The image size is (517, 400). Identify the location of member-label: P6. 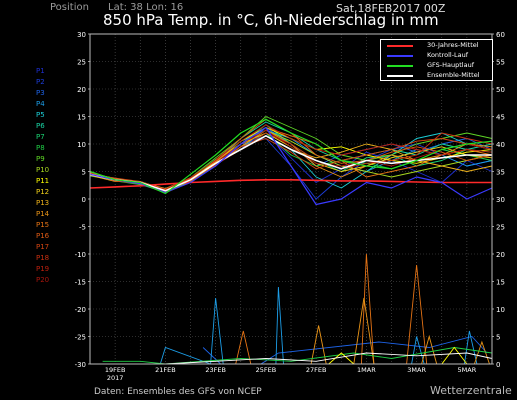
(40, 126).